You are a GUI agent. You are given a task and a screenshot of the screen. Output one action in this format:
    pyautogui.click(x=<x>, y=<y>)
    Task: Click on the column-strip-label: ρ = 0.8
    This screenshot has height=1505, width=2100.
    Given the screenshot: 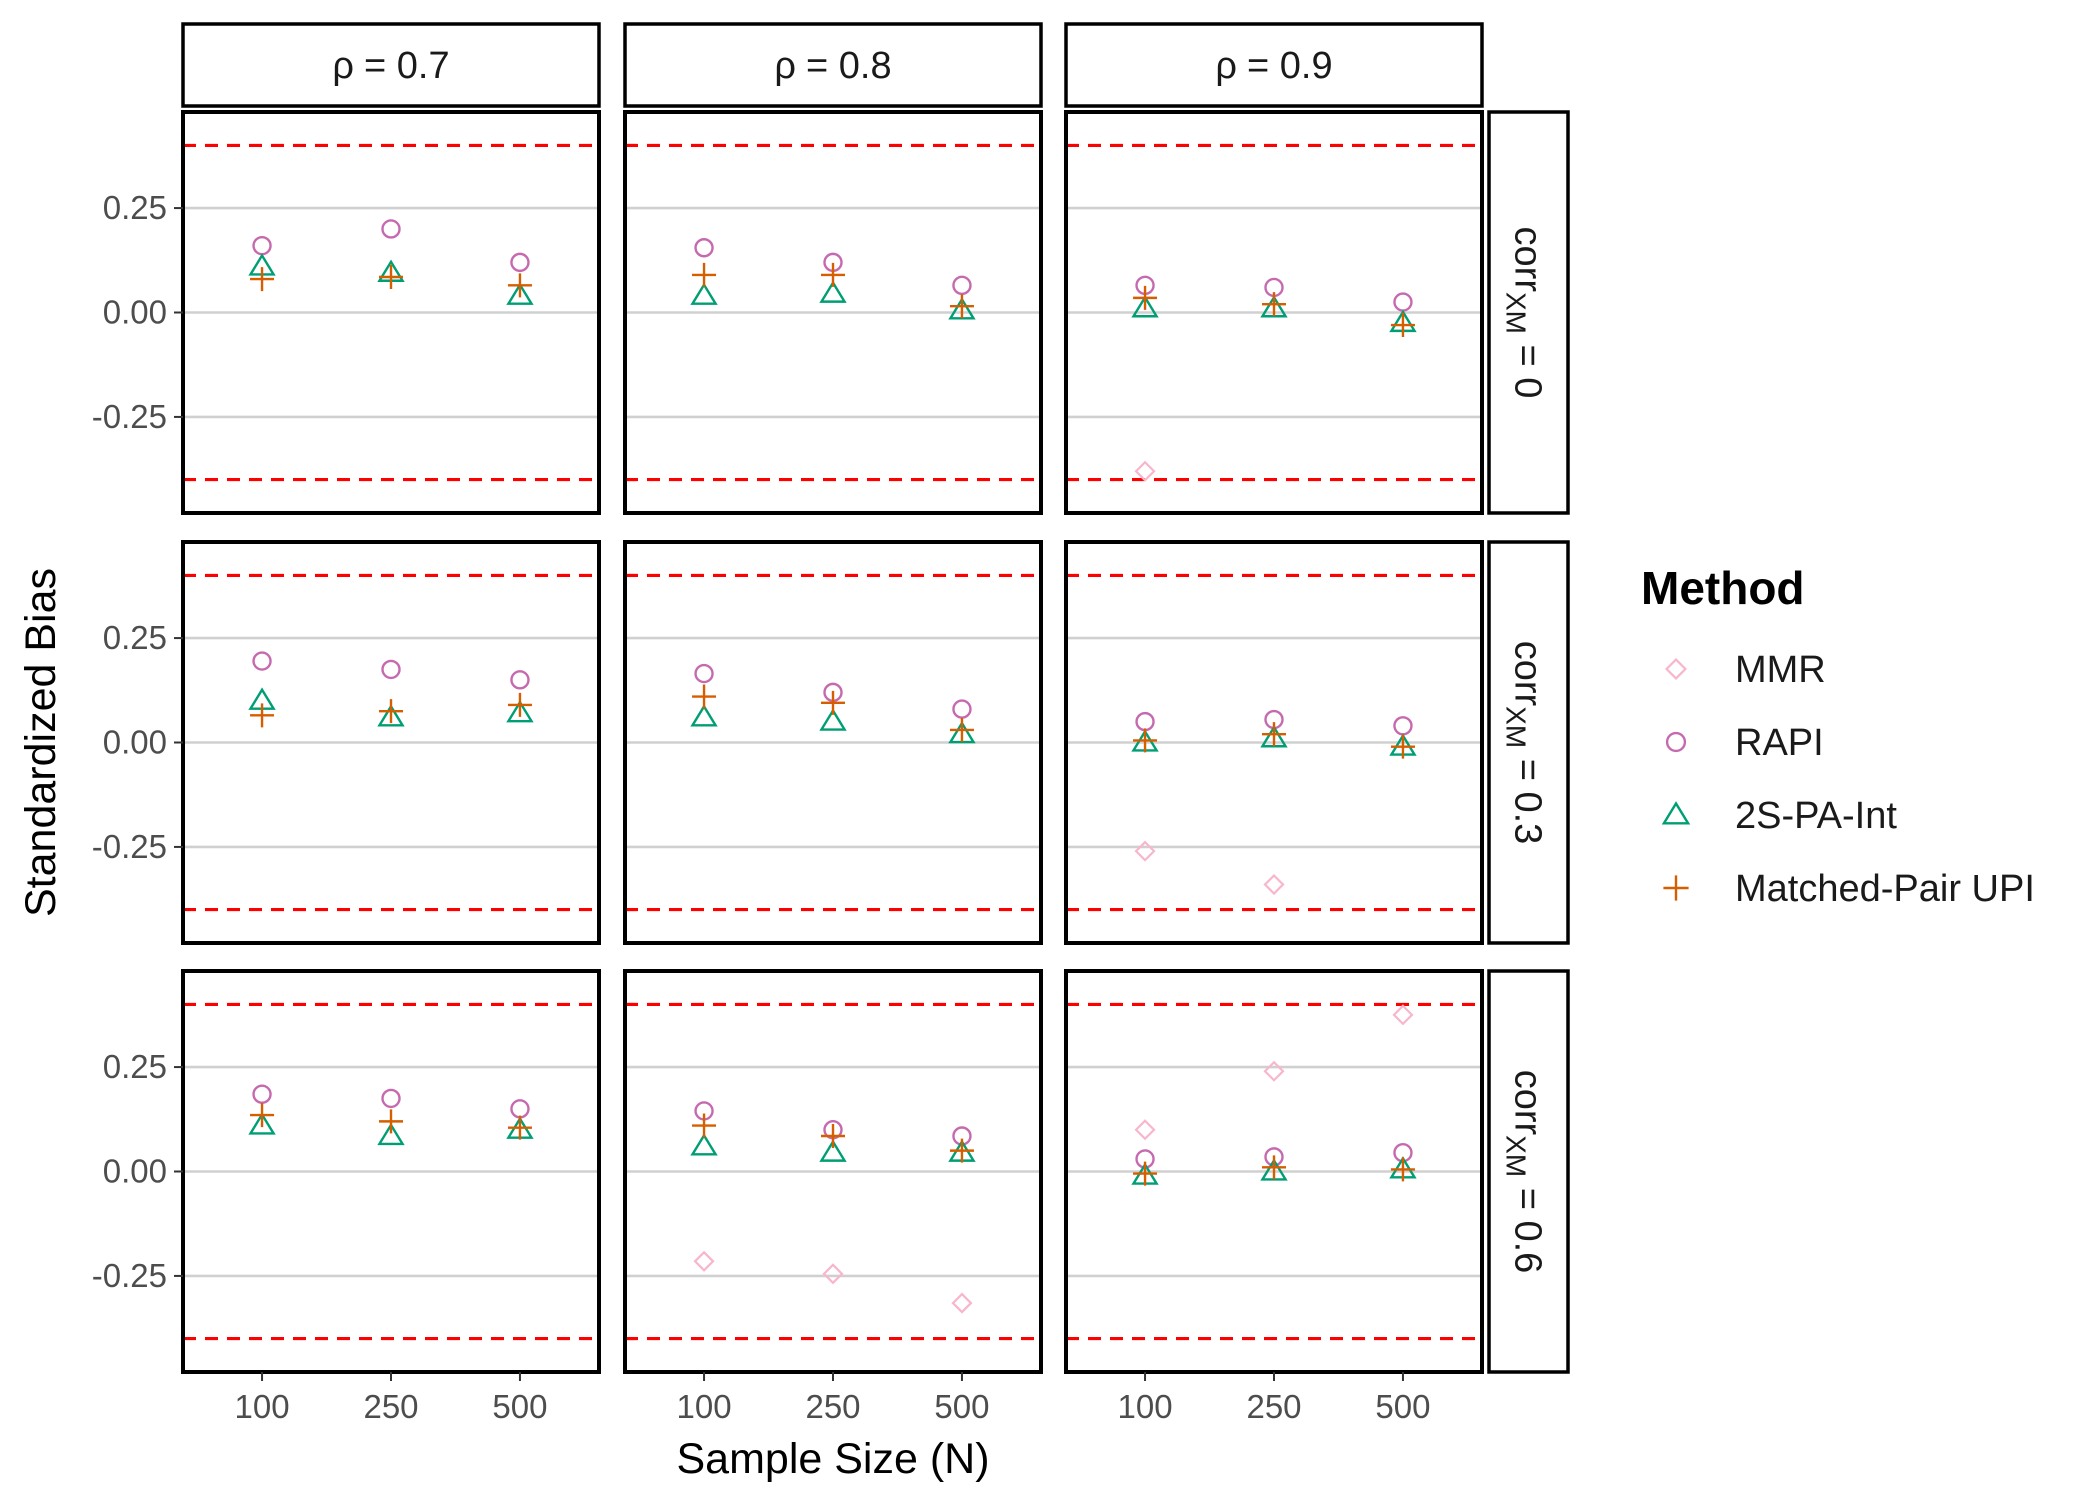 What is the action you would take?
    pyautogui.click(x=832, y=66)
    